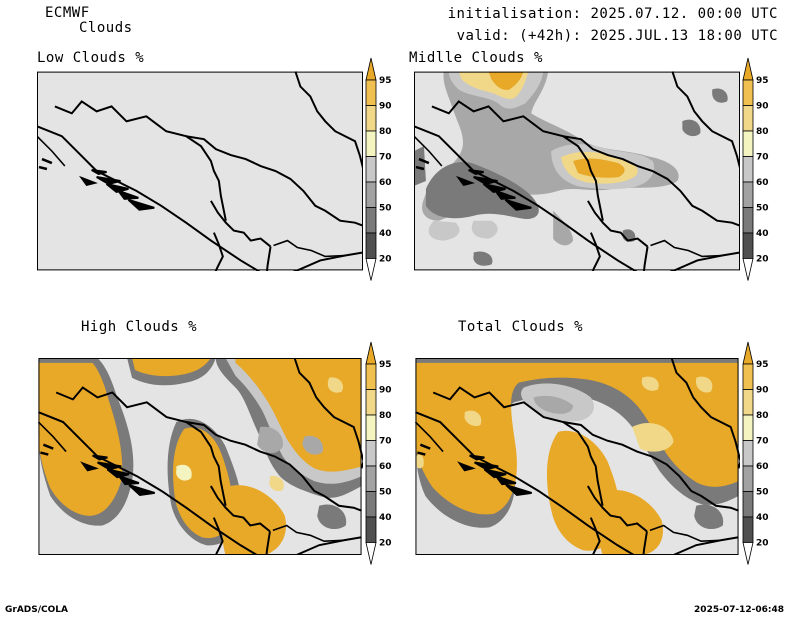 The image size is (800, 618). What do you see at coordinates (200, 456) in the screenshot?
I see `map-high-clouds` at bounding box center [200, 456].